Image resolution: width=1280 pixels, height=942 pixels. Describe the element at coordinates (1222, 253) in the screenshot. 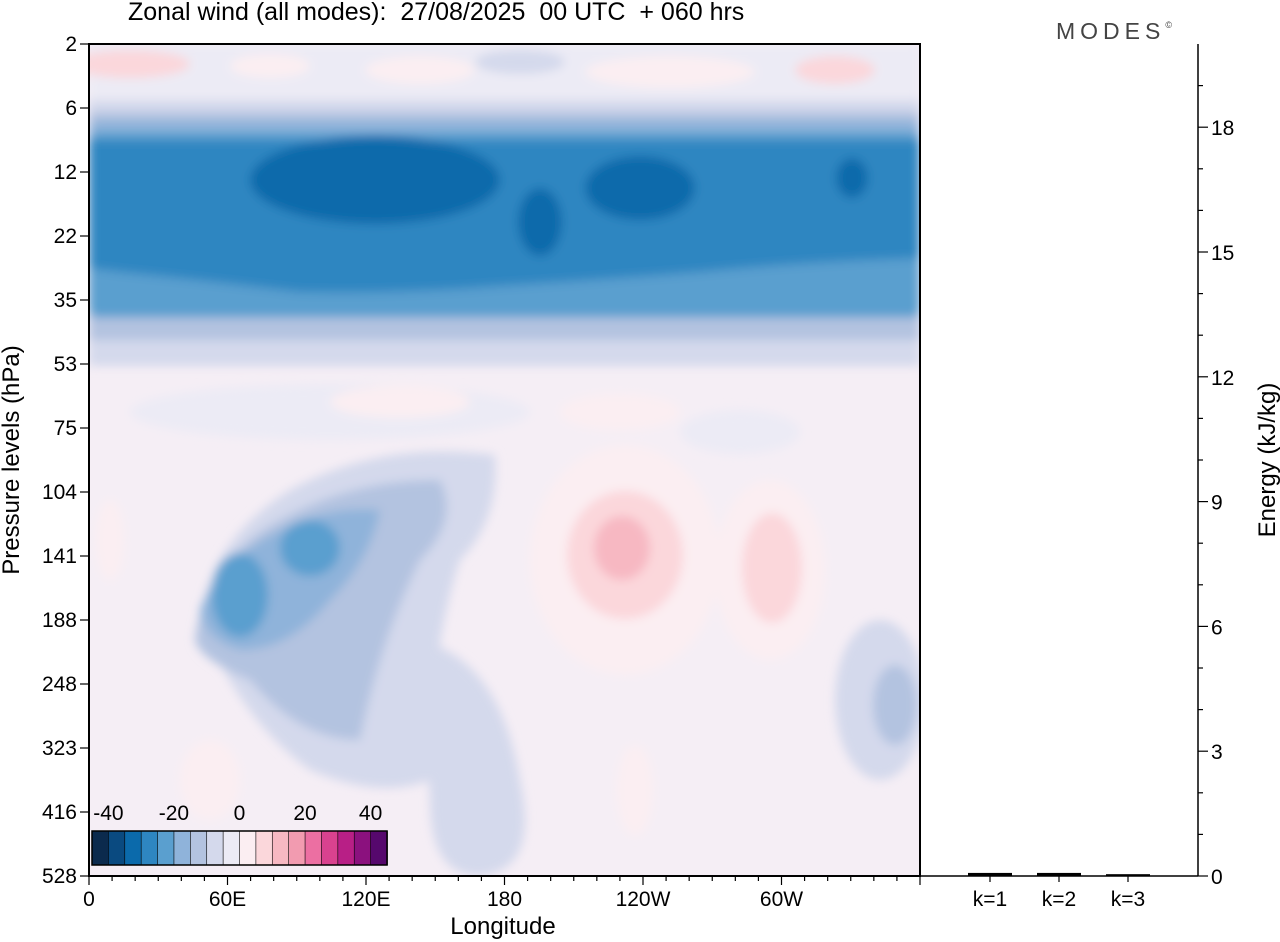

I see `energy-tick-label: 15` at that location.